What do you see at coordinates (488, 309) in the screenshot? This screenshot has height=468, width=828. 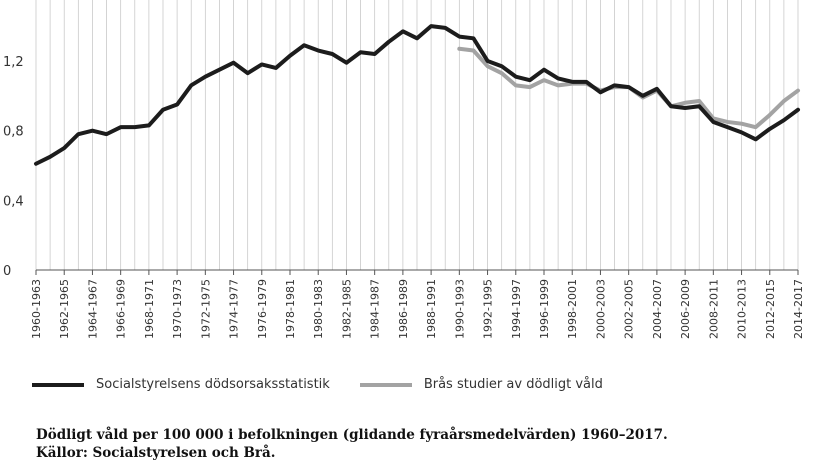 I see `x-tick-label: 1992-1995` at bounding box center [488, 309].